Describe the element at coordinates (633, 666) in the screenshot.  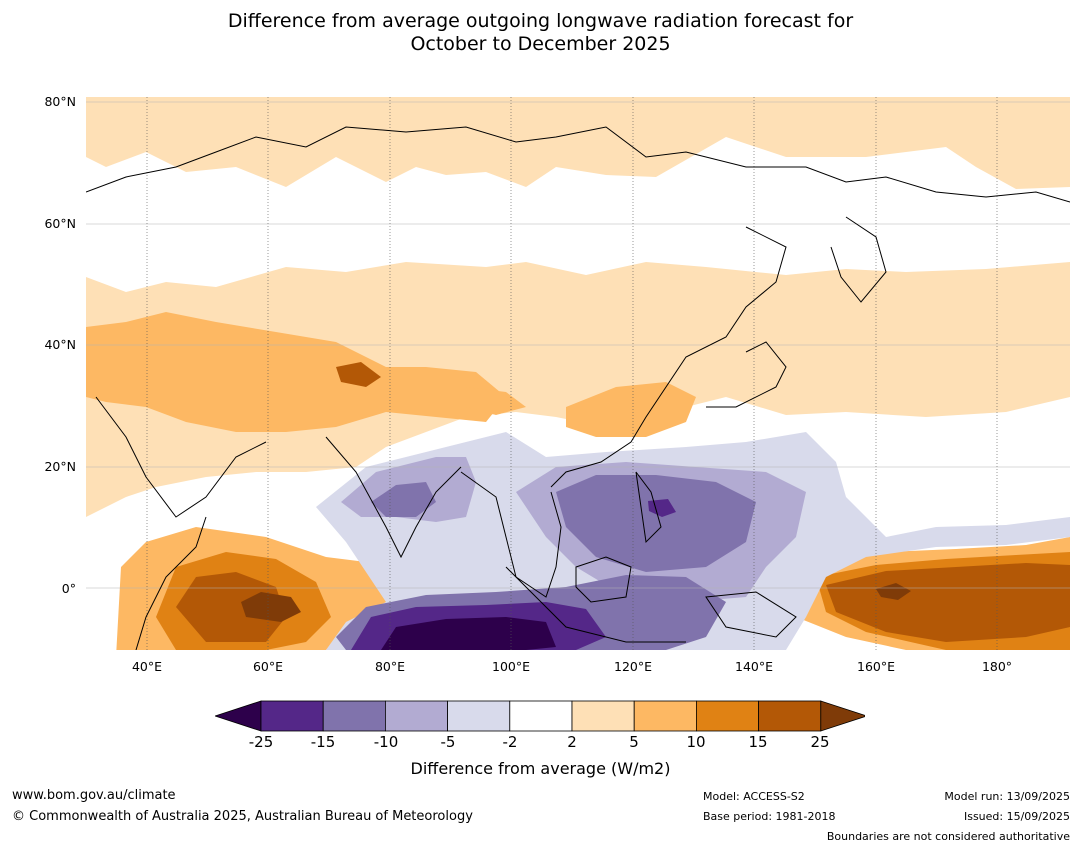
I see `lon-label-120e: 120°E` at that location.